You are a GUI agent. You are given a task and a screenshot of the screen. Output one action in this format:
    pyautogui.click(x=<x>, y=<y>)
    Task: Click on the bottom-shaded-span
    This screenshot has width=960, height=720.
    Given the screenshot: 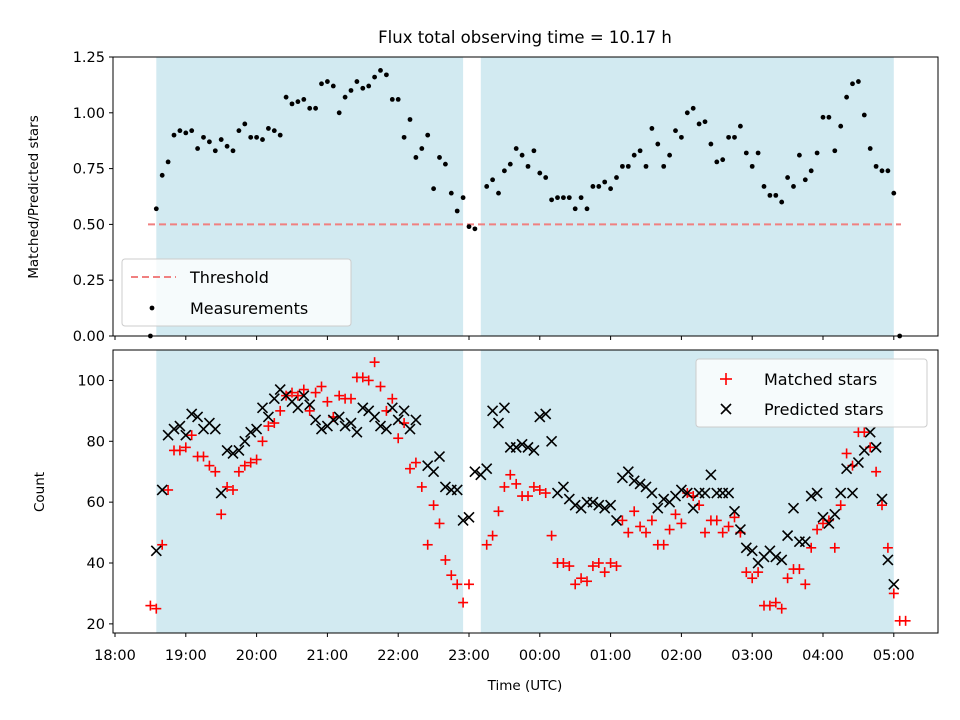 What is the action you would take?
    pyautogui.click(x=310, y=491)
    